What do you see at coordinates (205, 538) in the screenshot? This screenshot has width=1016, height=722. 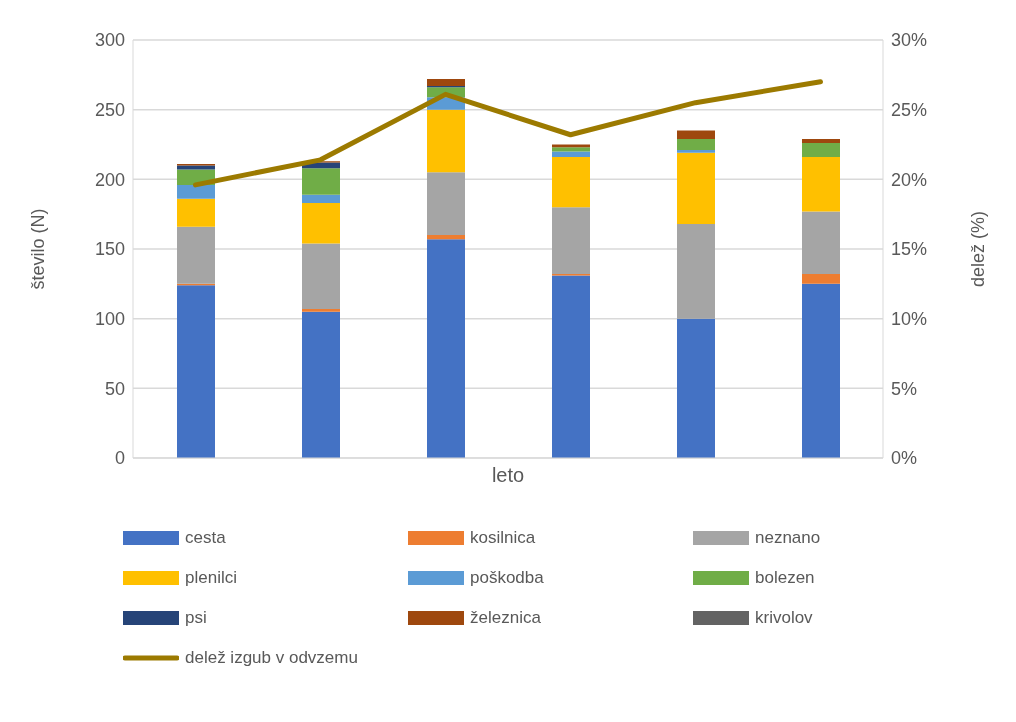 I see `legend-label: cesta` at bounding box center [205, 538].